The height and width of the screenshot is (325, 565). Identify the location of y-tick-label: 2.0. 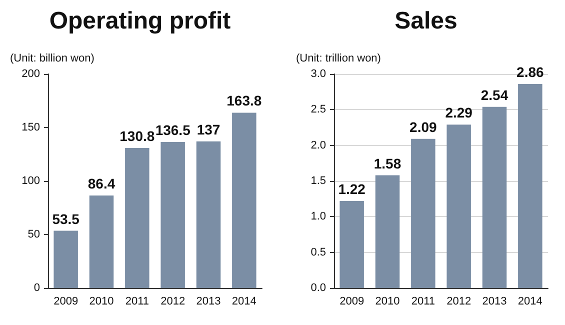
(318, 145).